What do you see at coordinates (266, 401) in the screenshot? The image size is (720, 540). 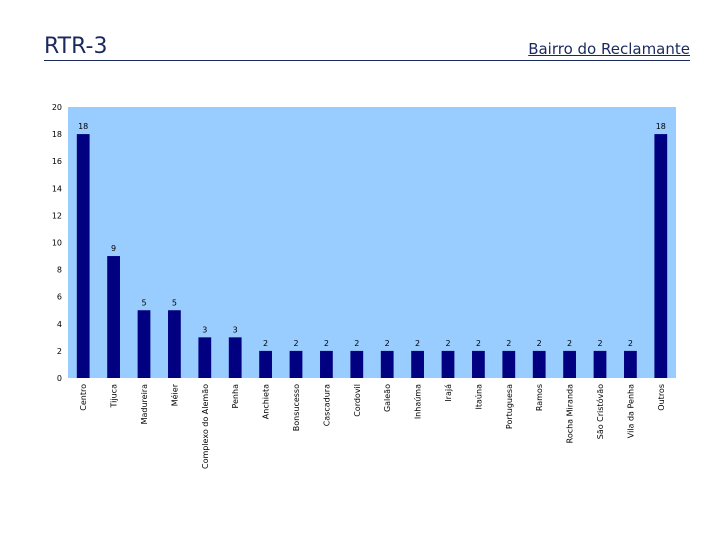 I see `x-category-label: Anchieta` at bounding box center [266, 401].